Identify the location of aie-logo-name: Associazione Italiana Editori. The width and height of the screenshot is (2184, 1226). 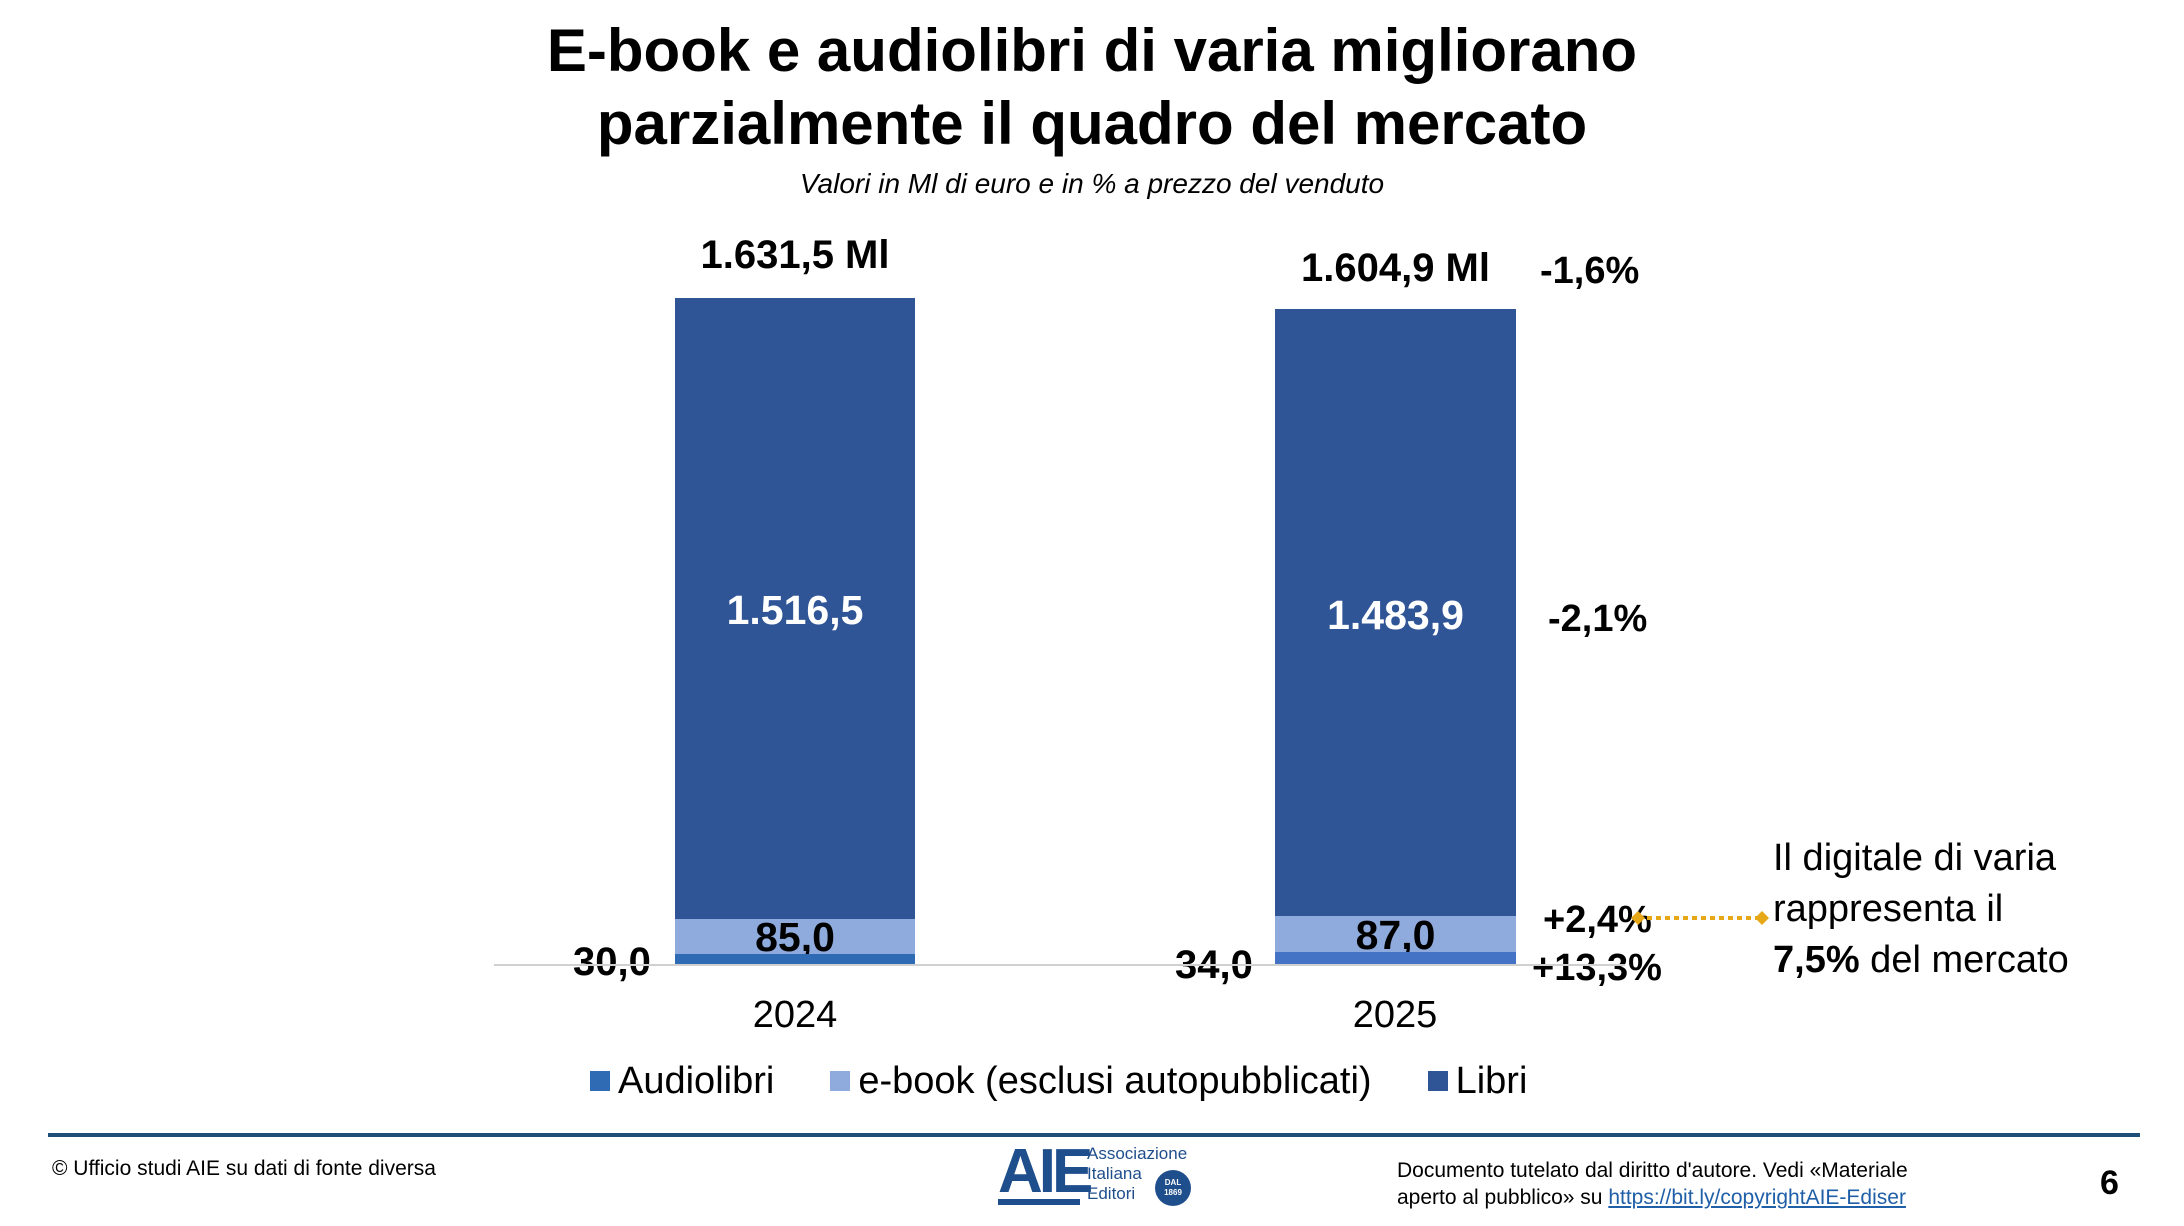
(1137, 1174).